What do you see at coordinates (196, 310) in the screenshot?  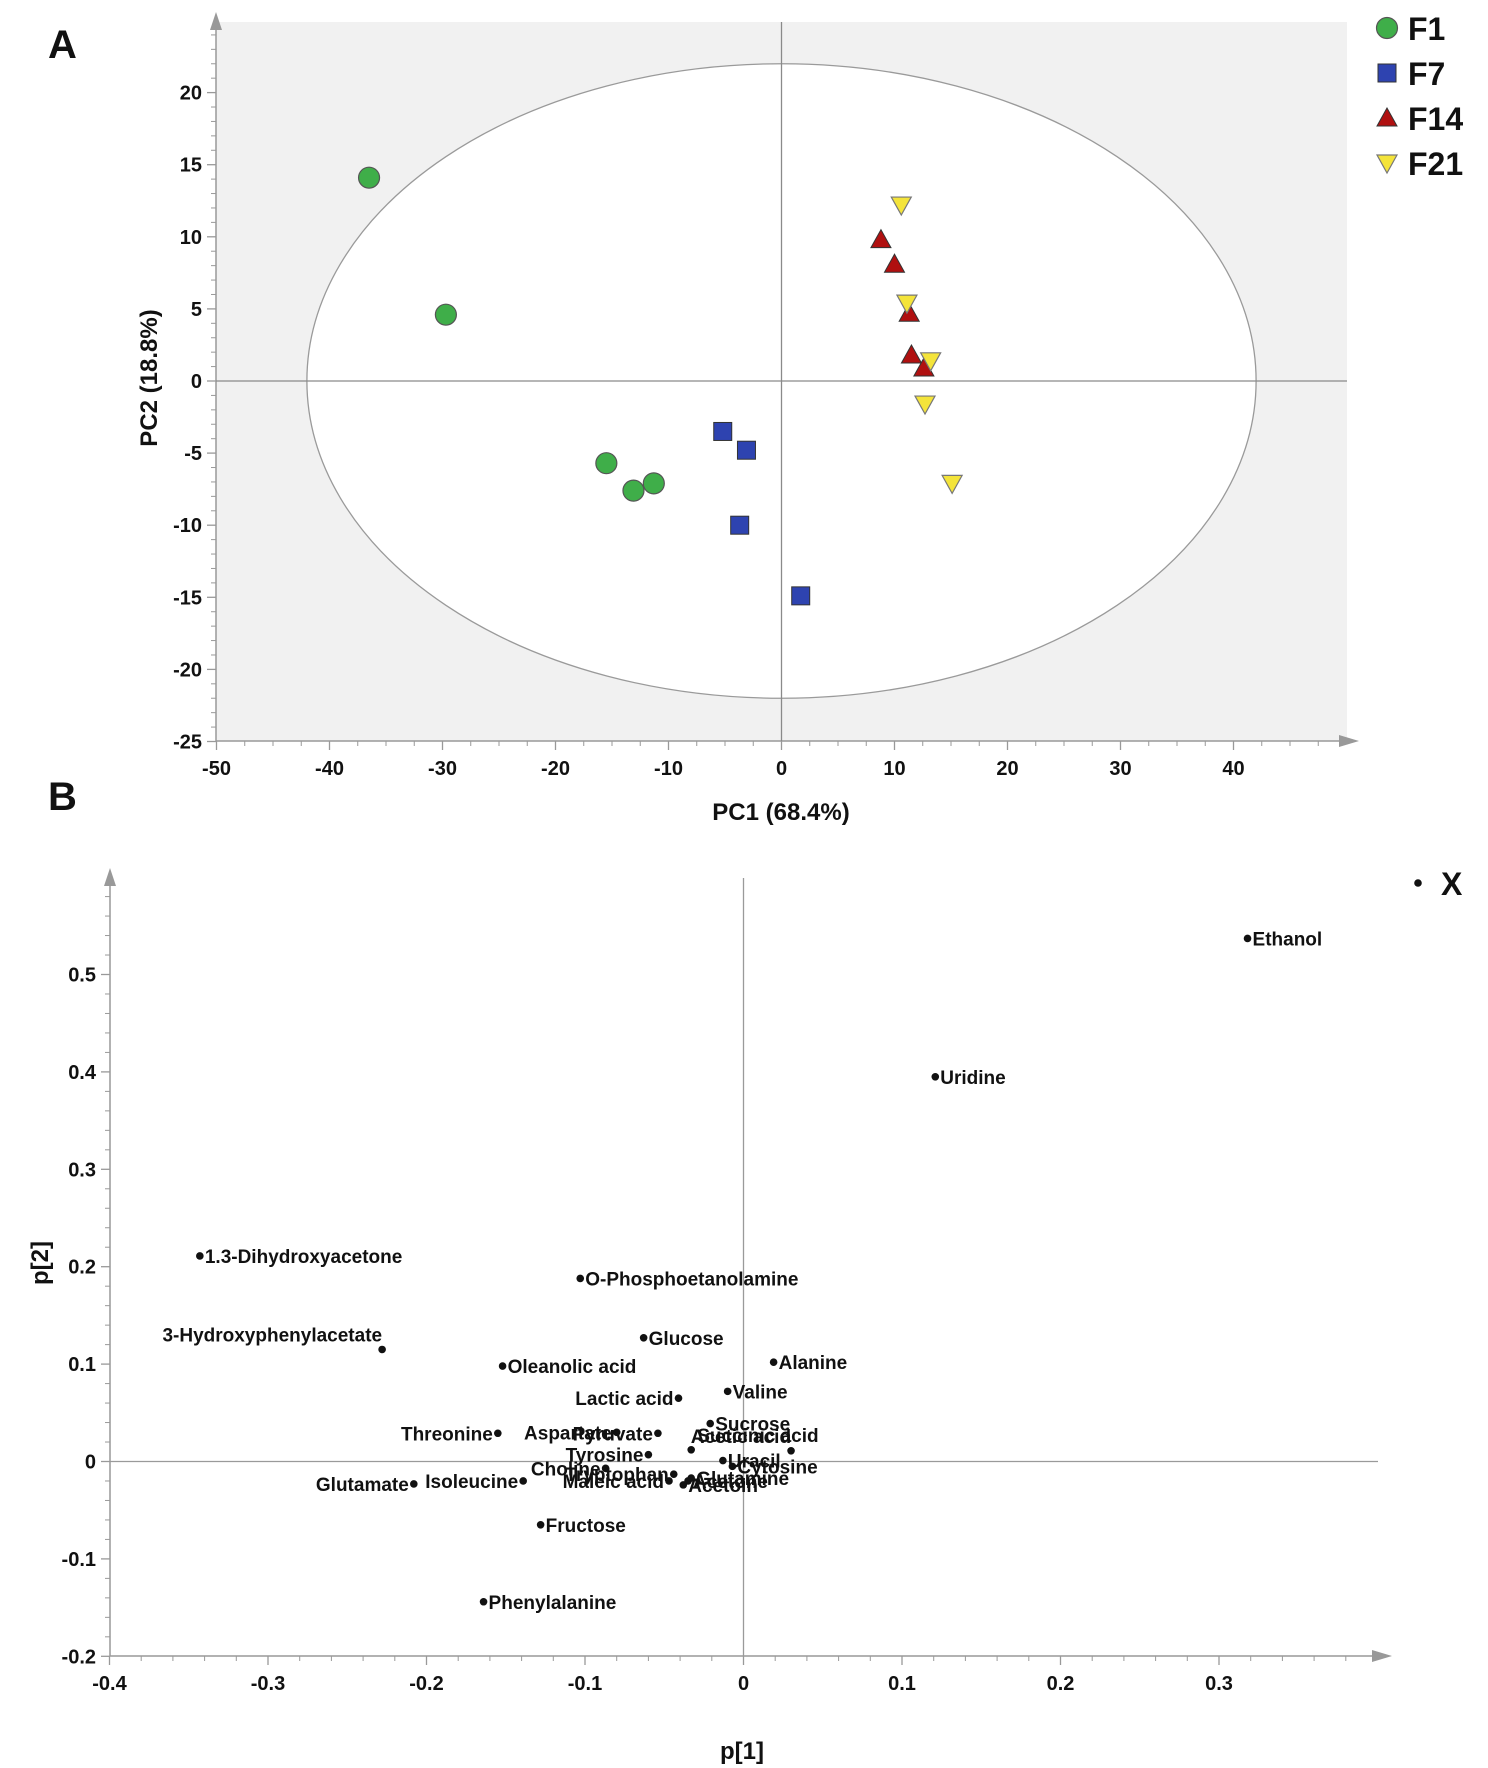 I see `y-tick-label: 5` at bounding box center [196, 310].